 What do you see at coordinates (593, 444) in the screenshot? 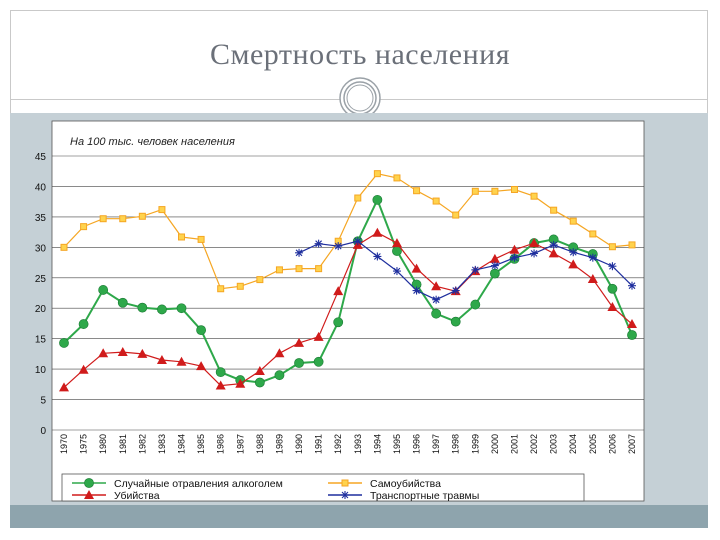
I see `x-tick-label: 2005` at bounding box center [593, 444].